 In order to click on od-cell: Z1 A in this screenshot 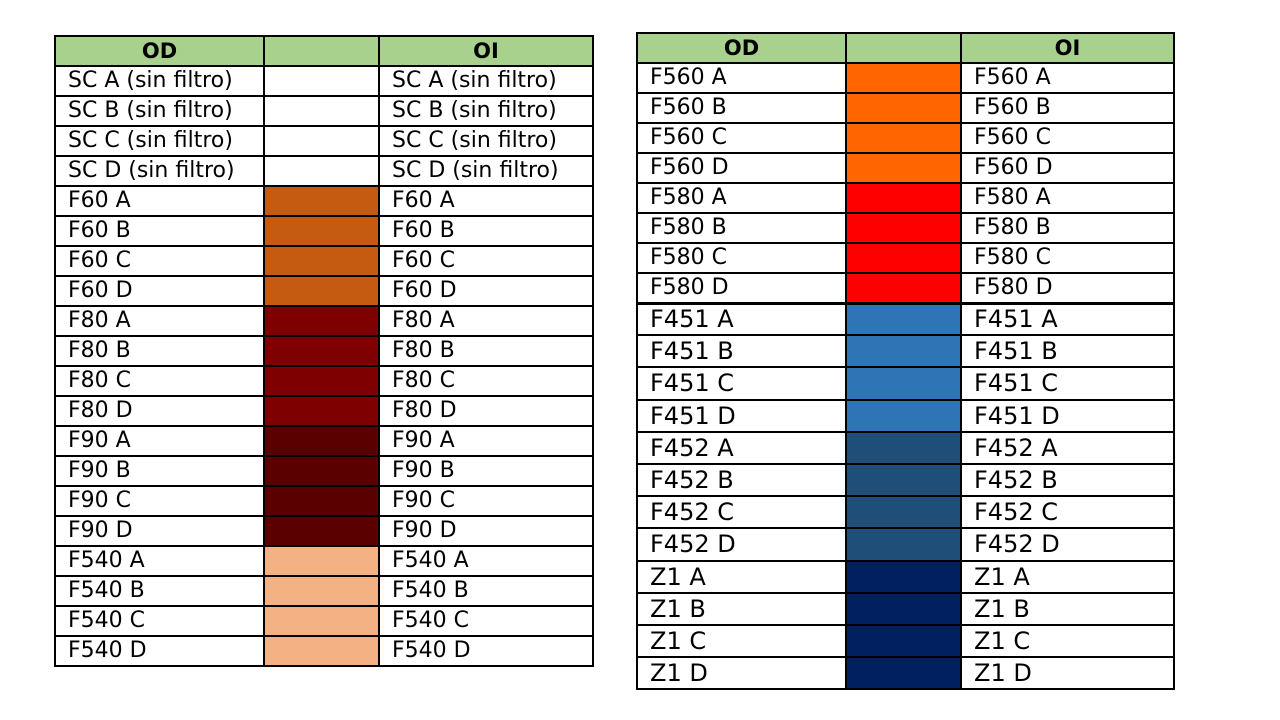, I will do `click(741, 576)`.